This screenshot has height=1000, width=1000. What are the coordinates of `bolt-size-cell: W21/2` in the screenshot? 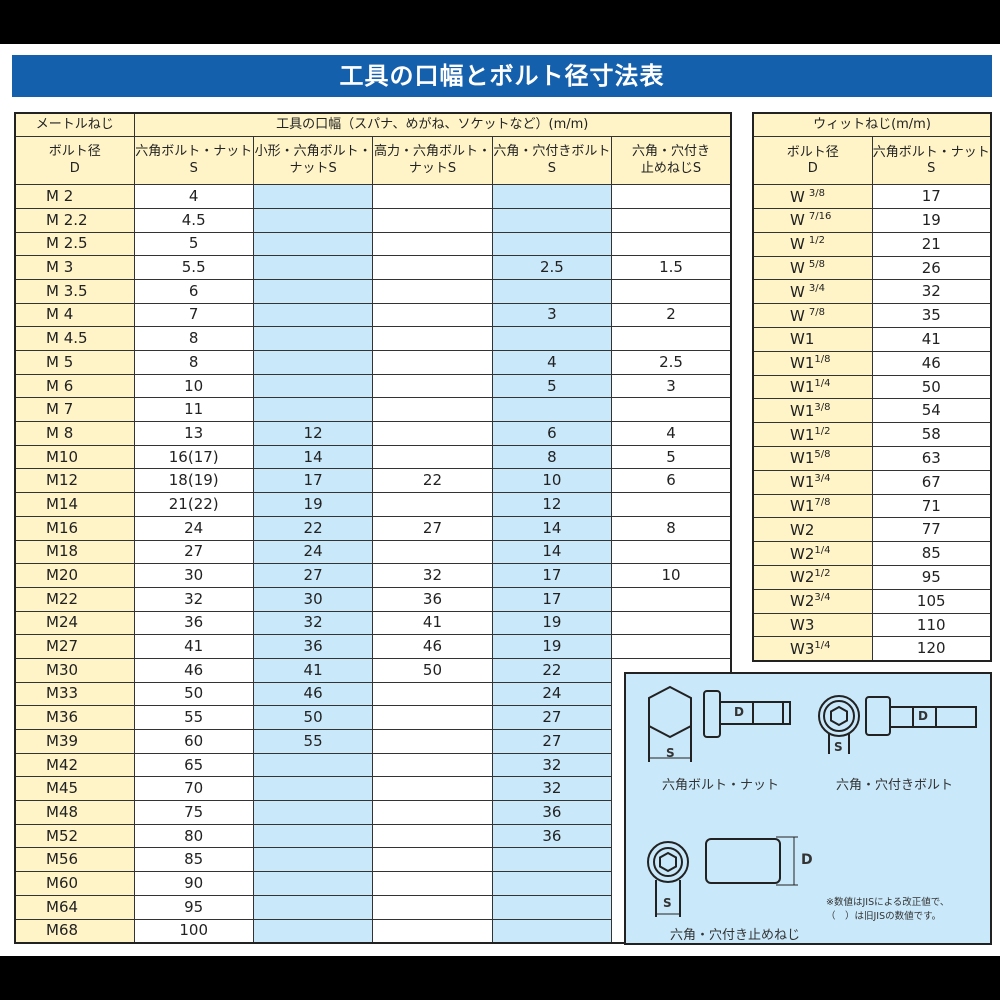 It's located at (812, 577).